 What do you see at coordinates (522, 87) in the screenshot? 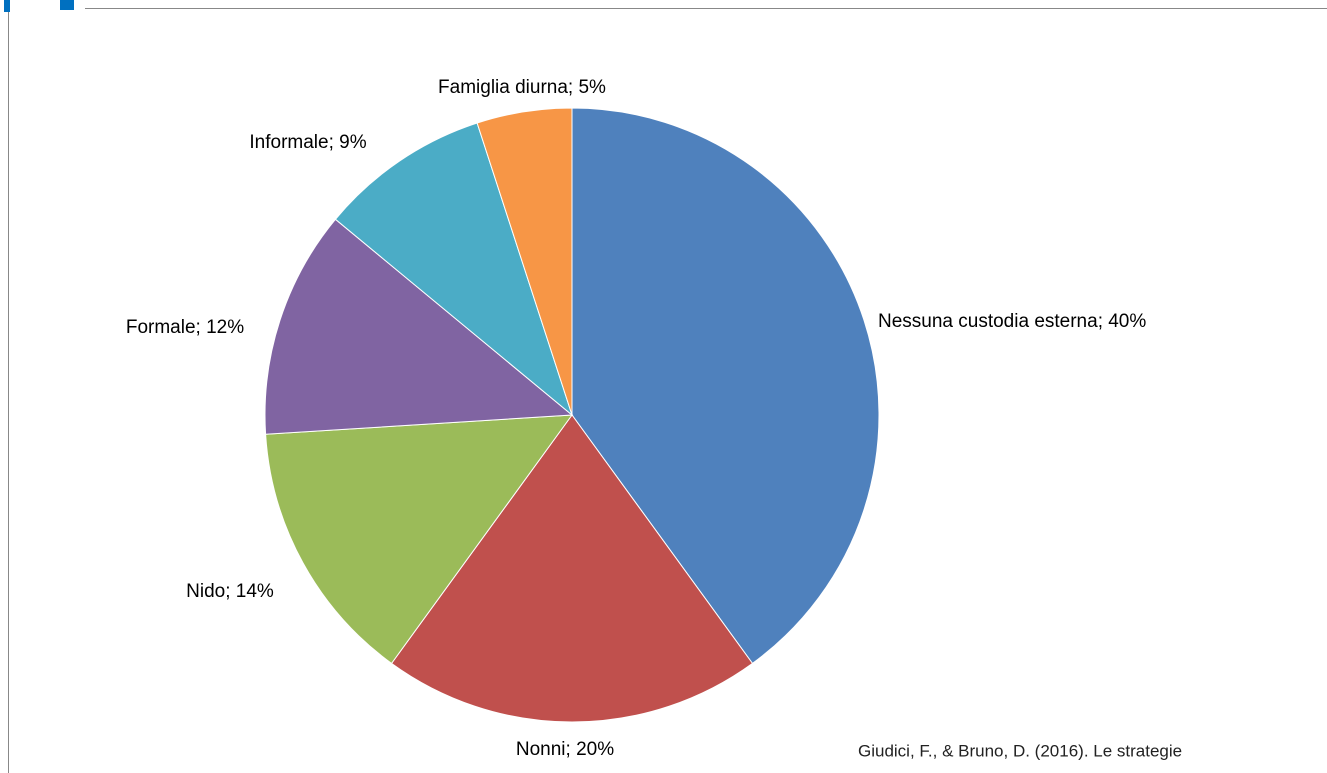
I see `data-label: Famiglia diurna; 5%` at bounding box center [522, 87].